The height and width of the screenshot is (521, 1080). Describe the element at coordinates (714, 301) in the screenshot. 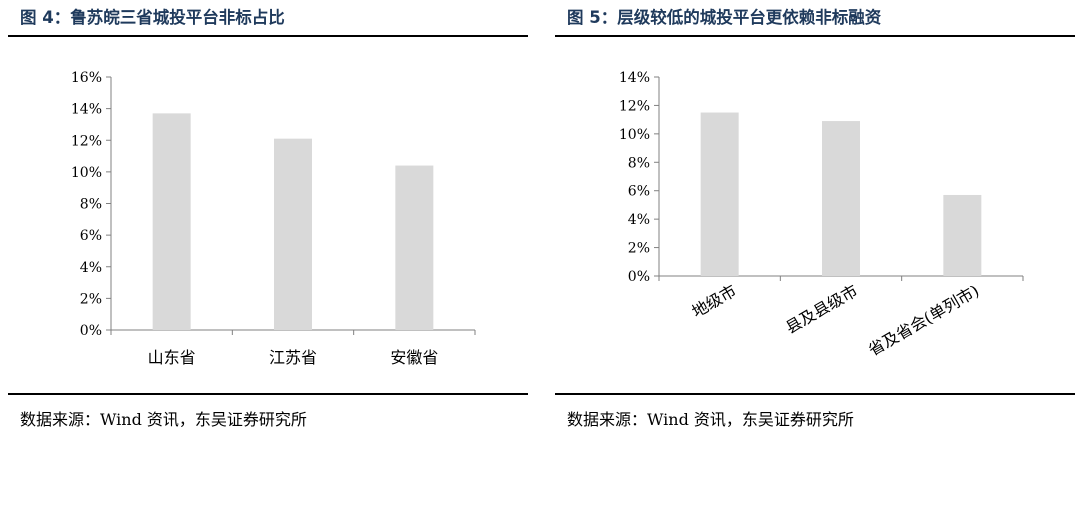

I see `category-label: 地级市` at that location.